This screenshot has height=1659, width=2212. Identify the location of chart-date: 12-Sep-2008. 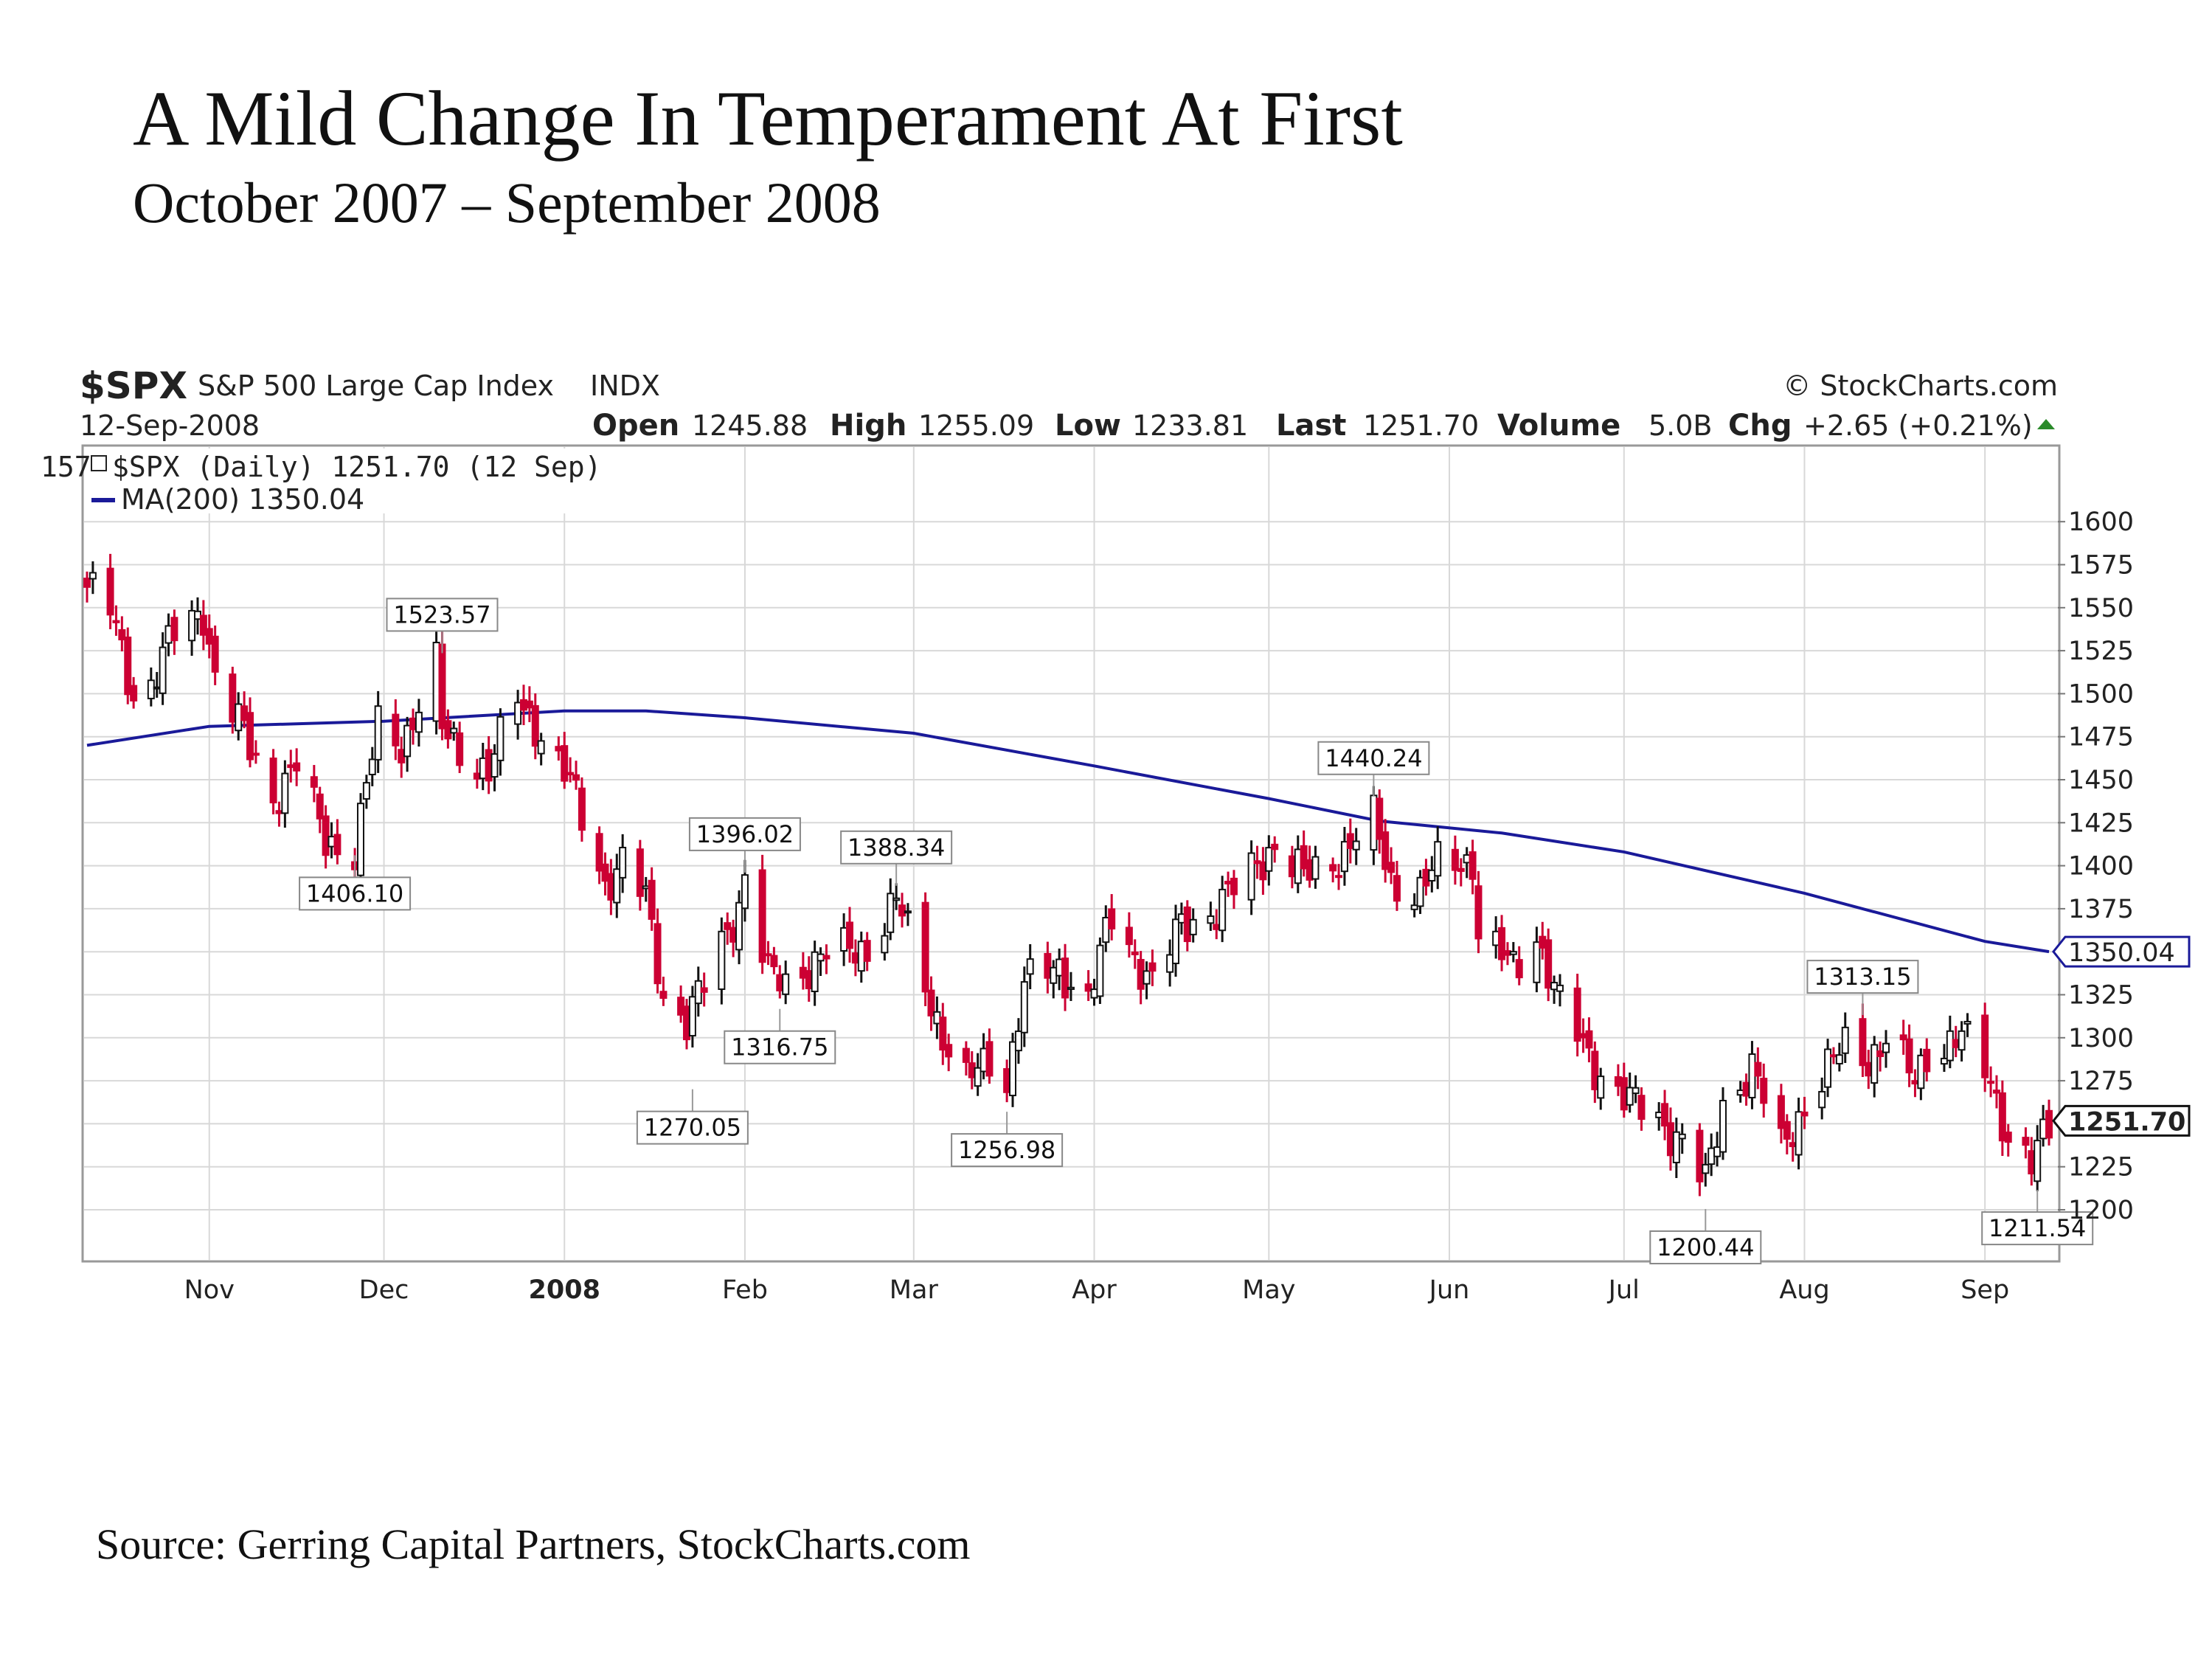
(170, 425).